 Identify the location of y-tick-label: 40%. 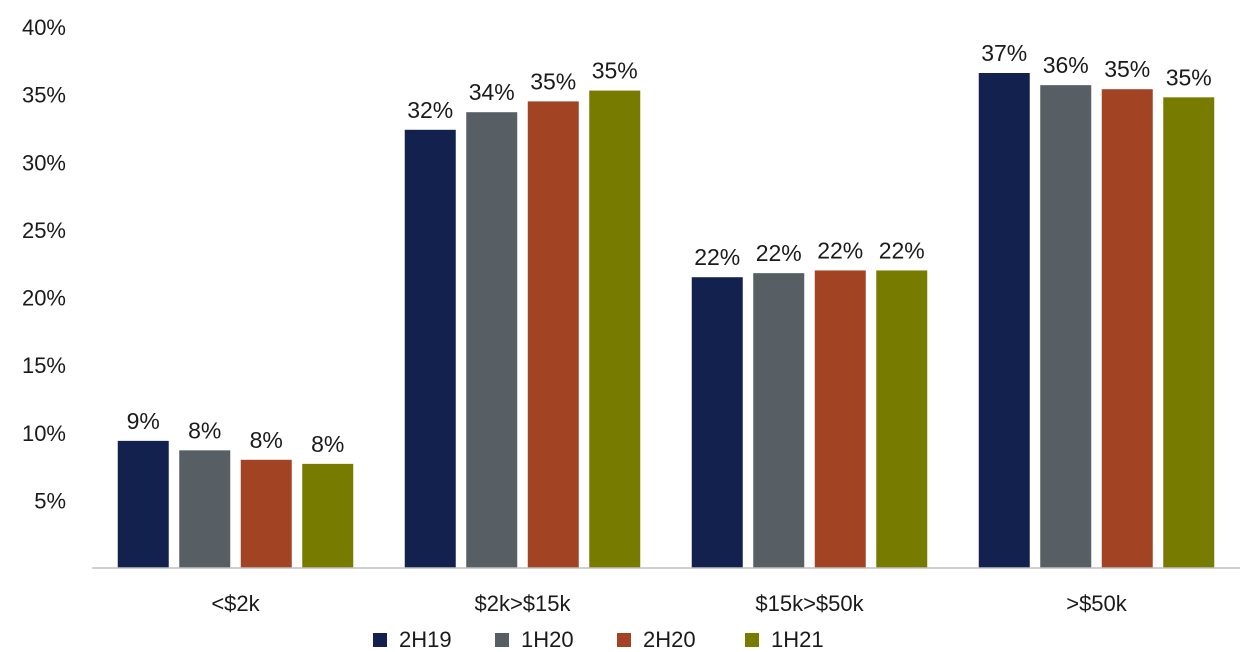
(44, 27).